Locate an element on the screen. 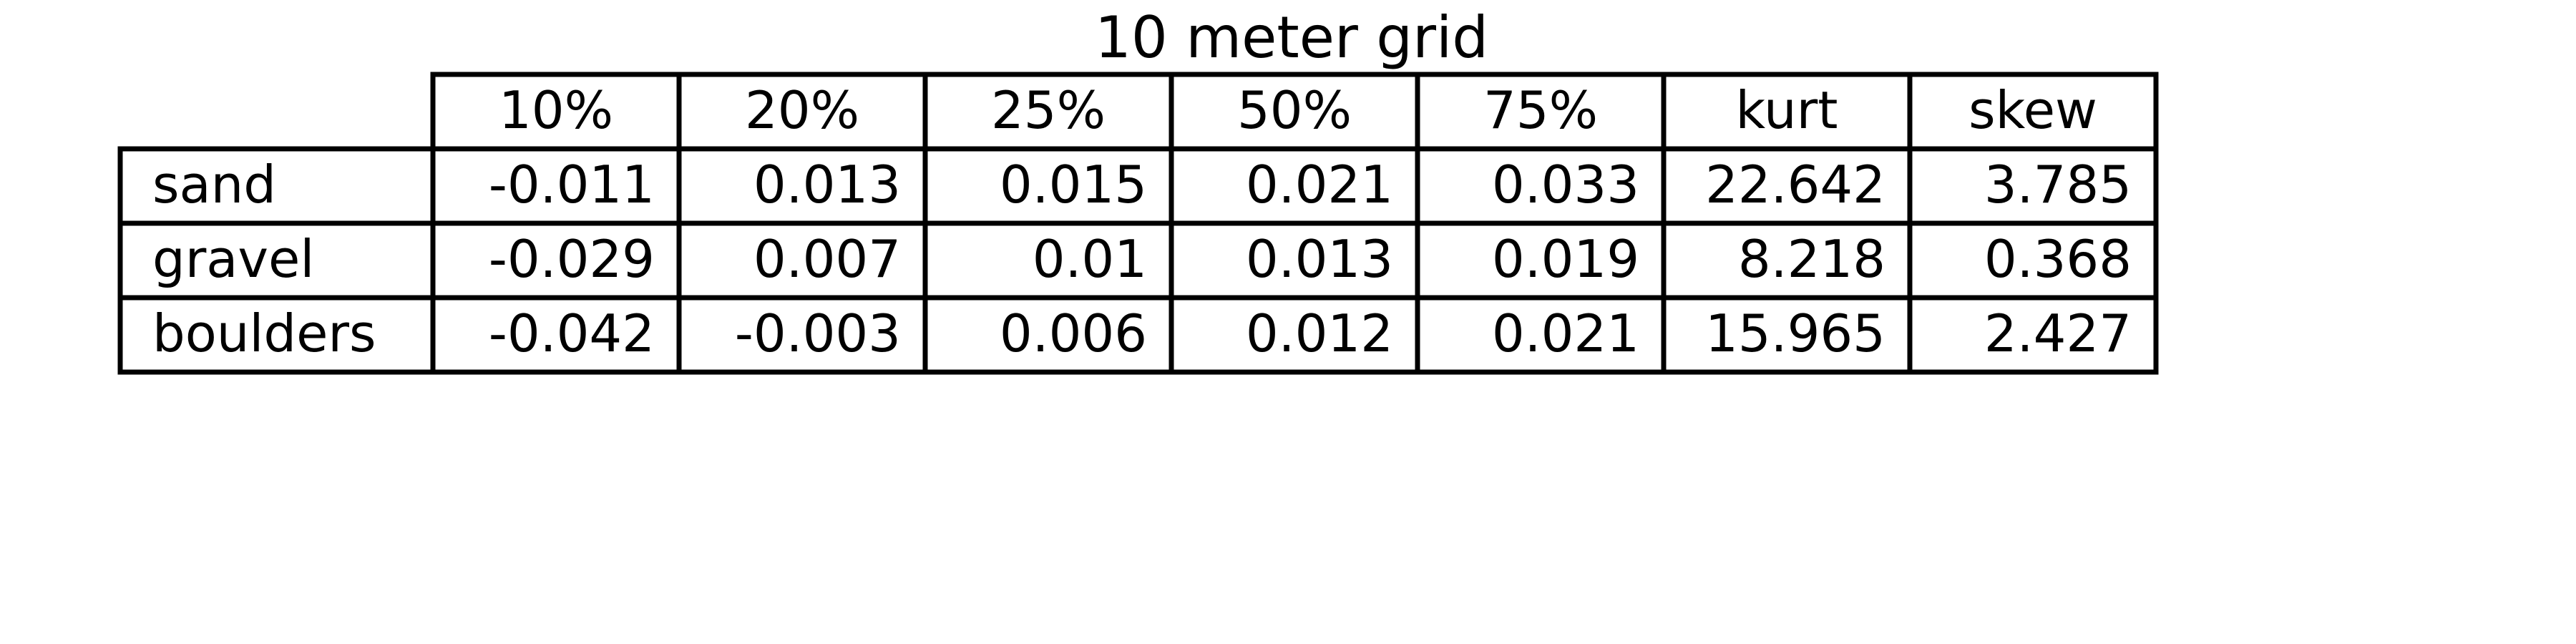 Image resolution: width=2576 pixels, height=644 pixels. table-cell-value: 0.007 is located at coordinates (827, 259).